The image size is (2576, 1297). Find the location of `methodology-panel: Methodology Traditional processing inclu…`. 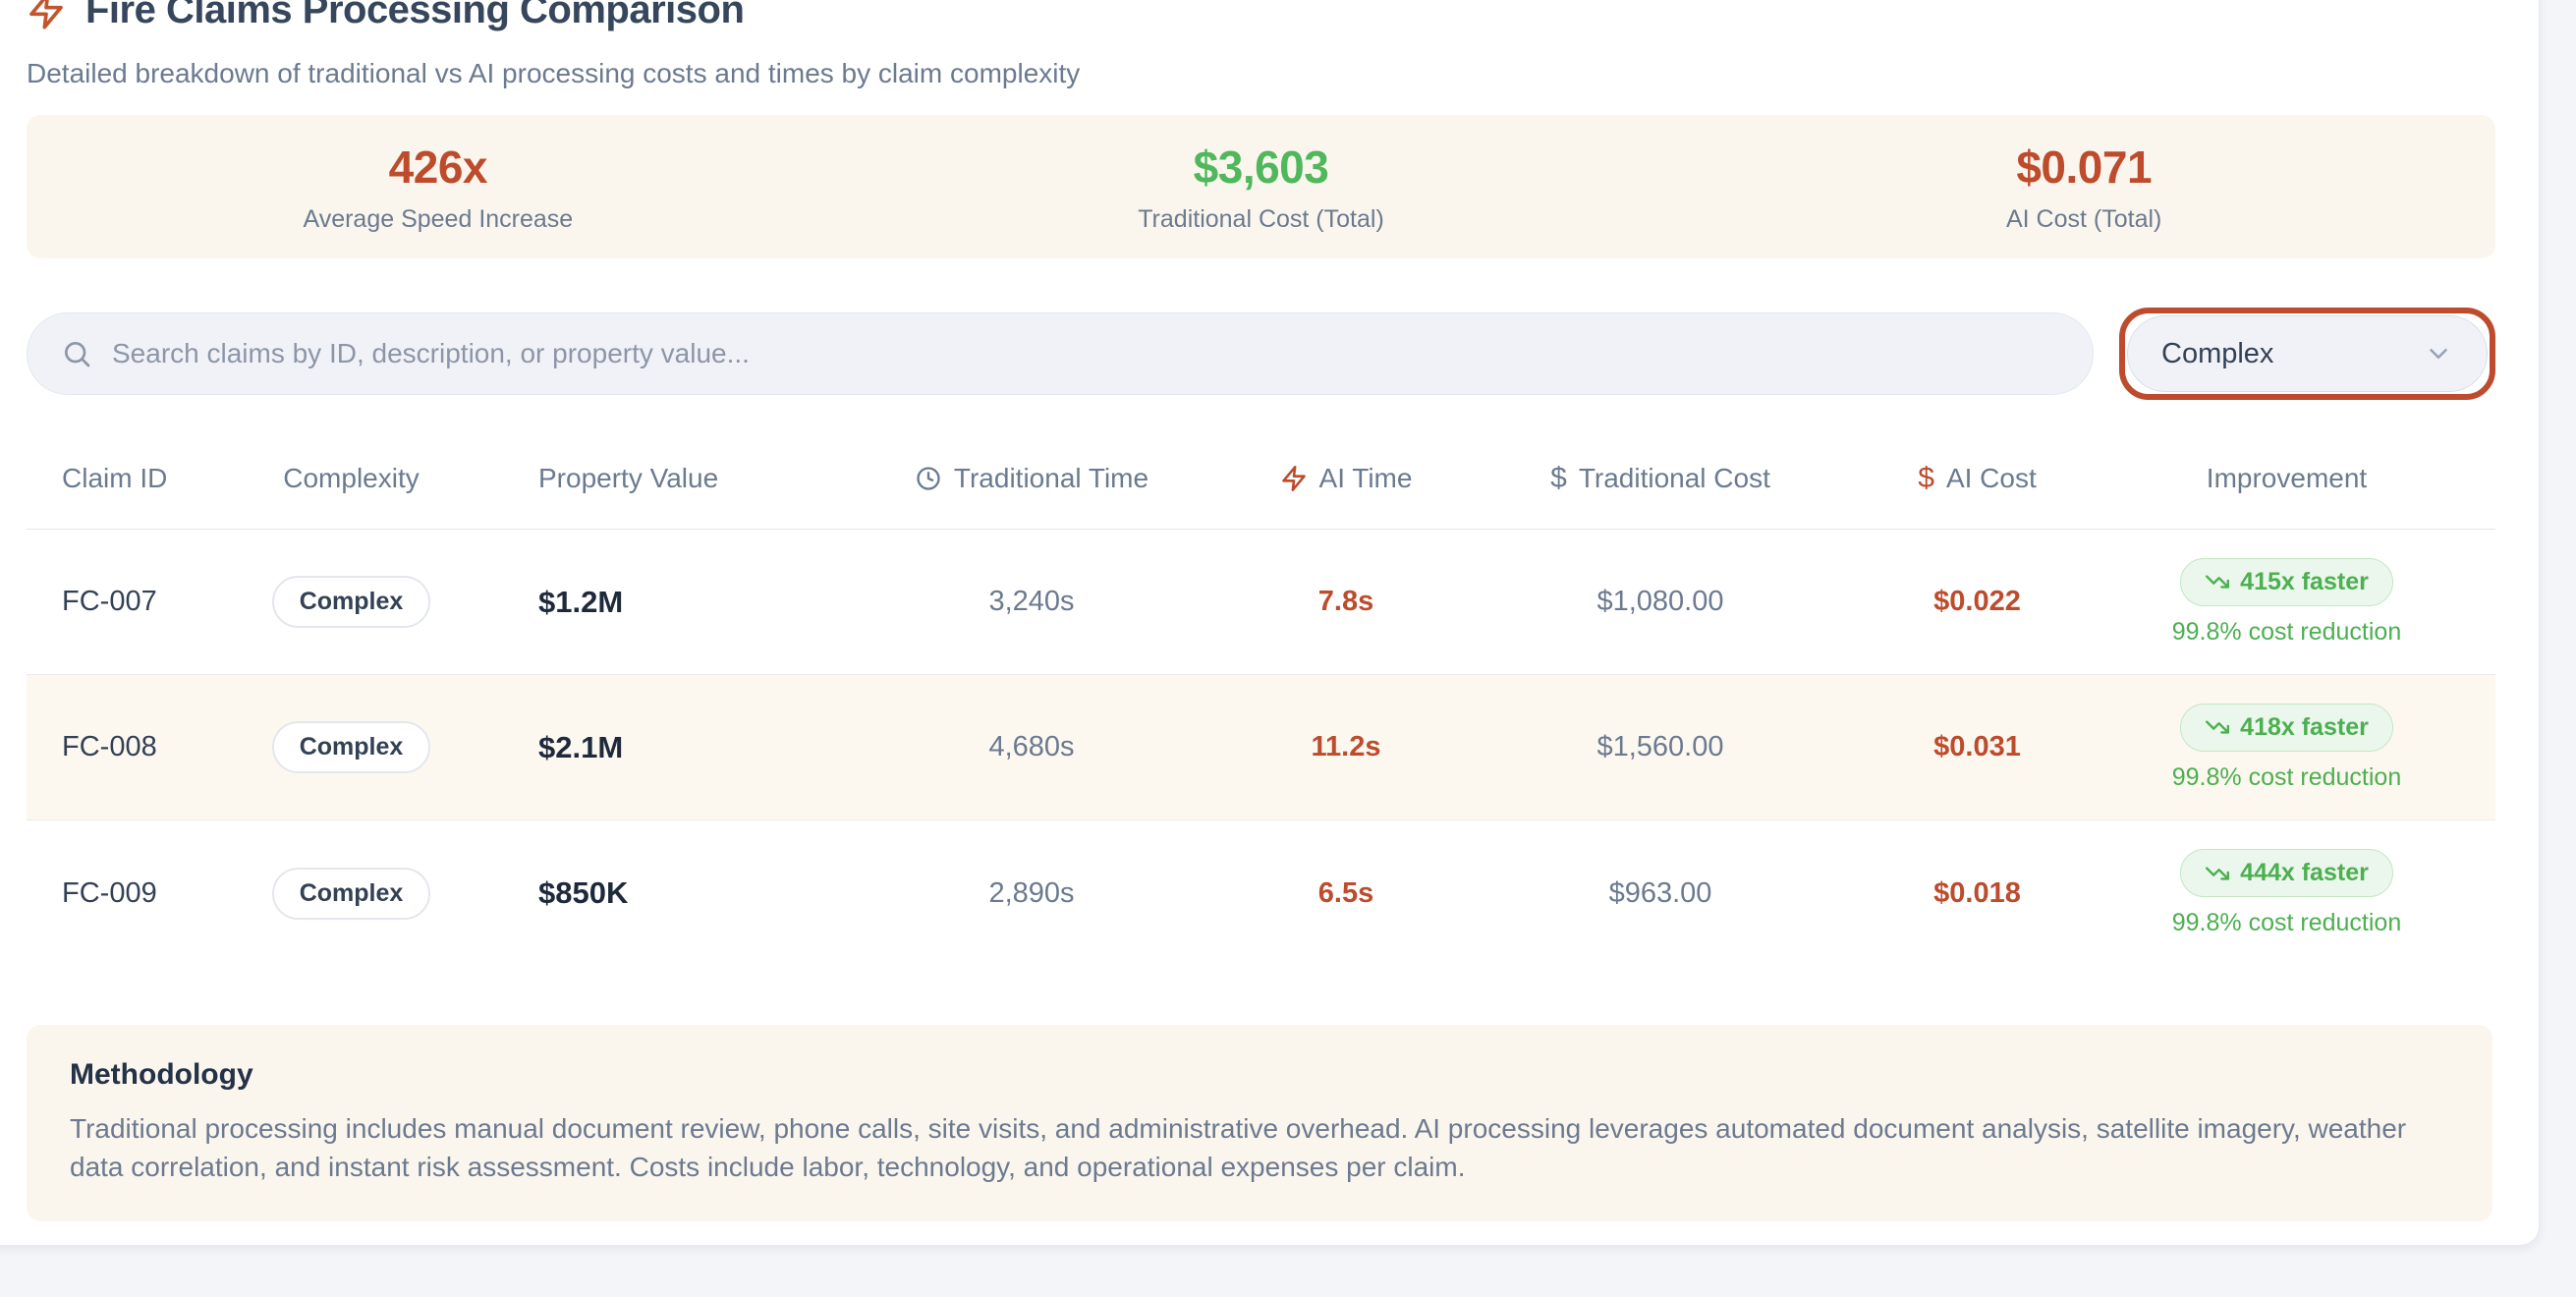

methodology-panel: Methodology Traditional processing inclu… is located at coordinates (1259, 1123).